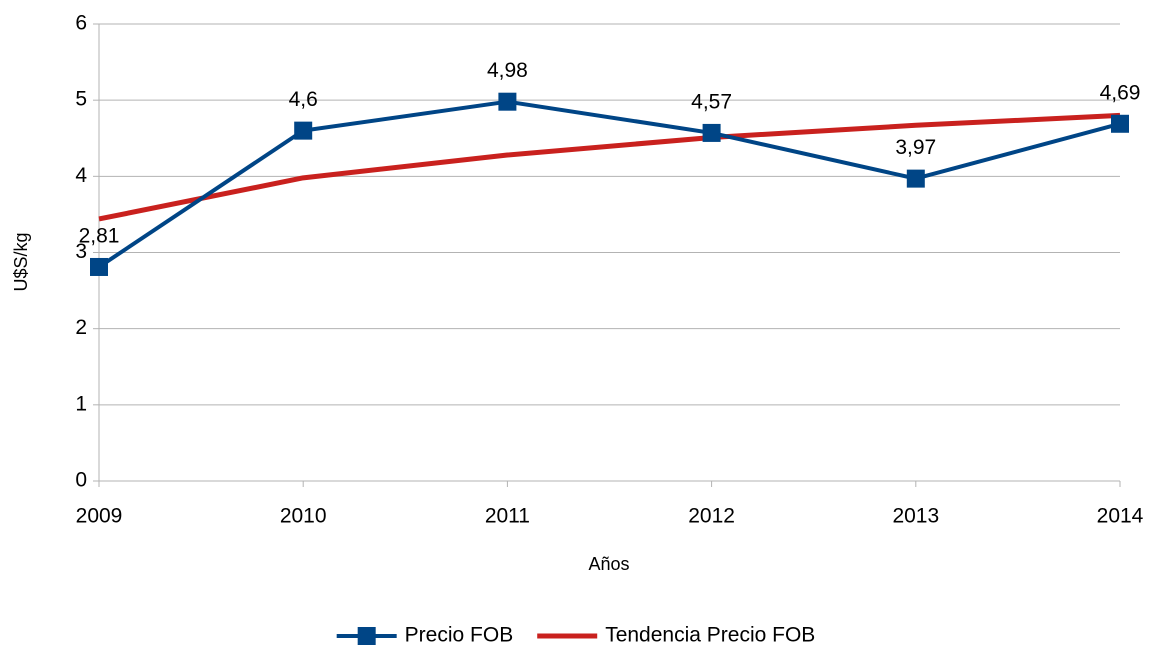 The width and height of the screenshot is (1152, 648). I want to click on x-tick-label: 2012, so click(711, 516).